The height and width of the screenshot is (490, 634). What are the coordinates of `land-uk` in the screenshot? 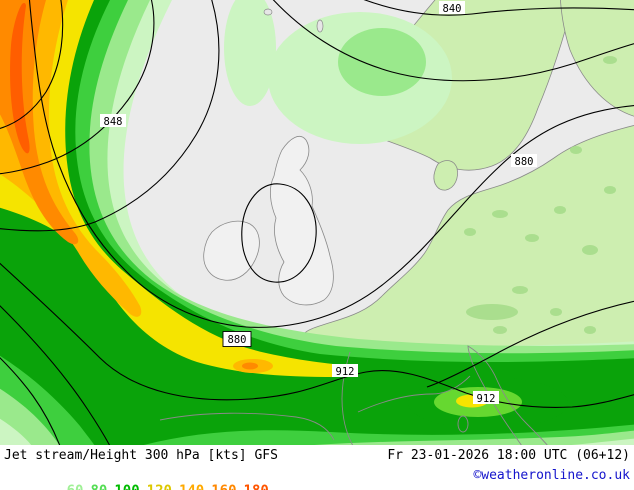 It's located at (302, 221).